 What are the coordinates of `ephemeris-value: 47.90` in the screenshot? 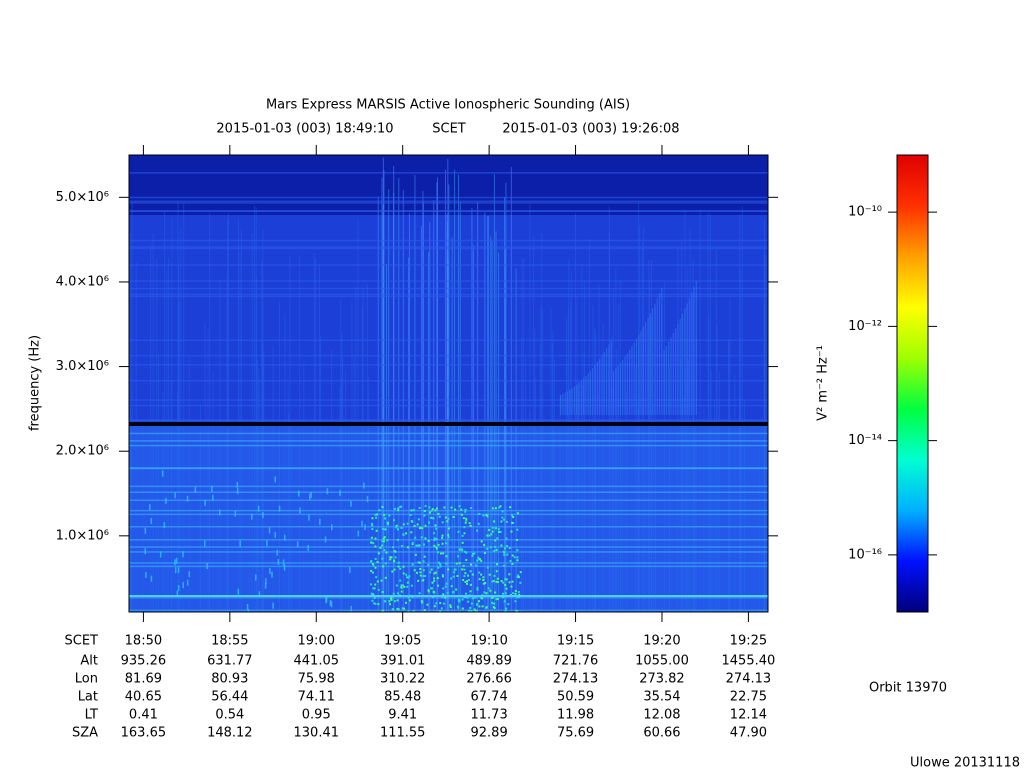 It's located at (748, 733).